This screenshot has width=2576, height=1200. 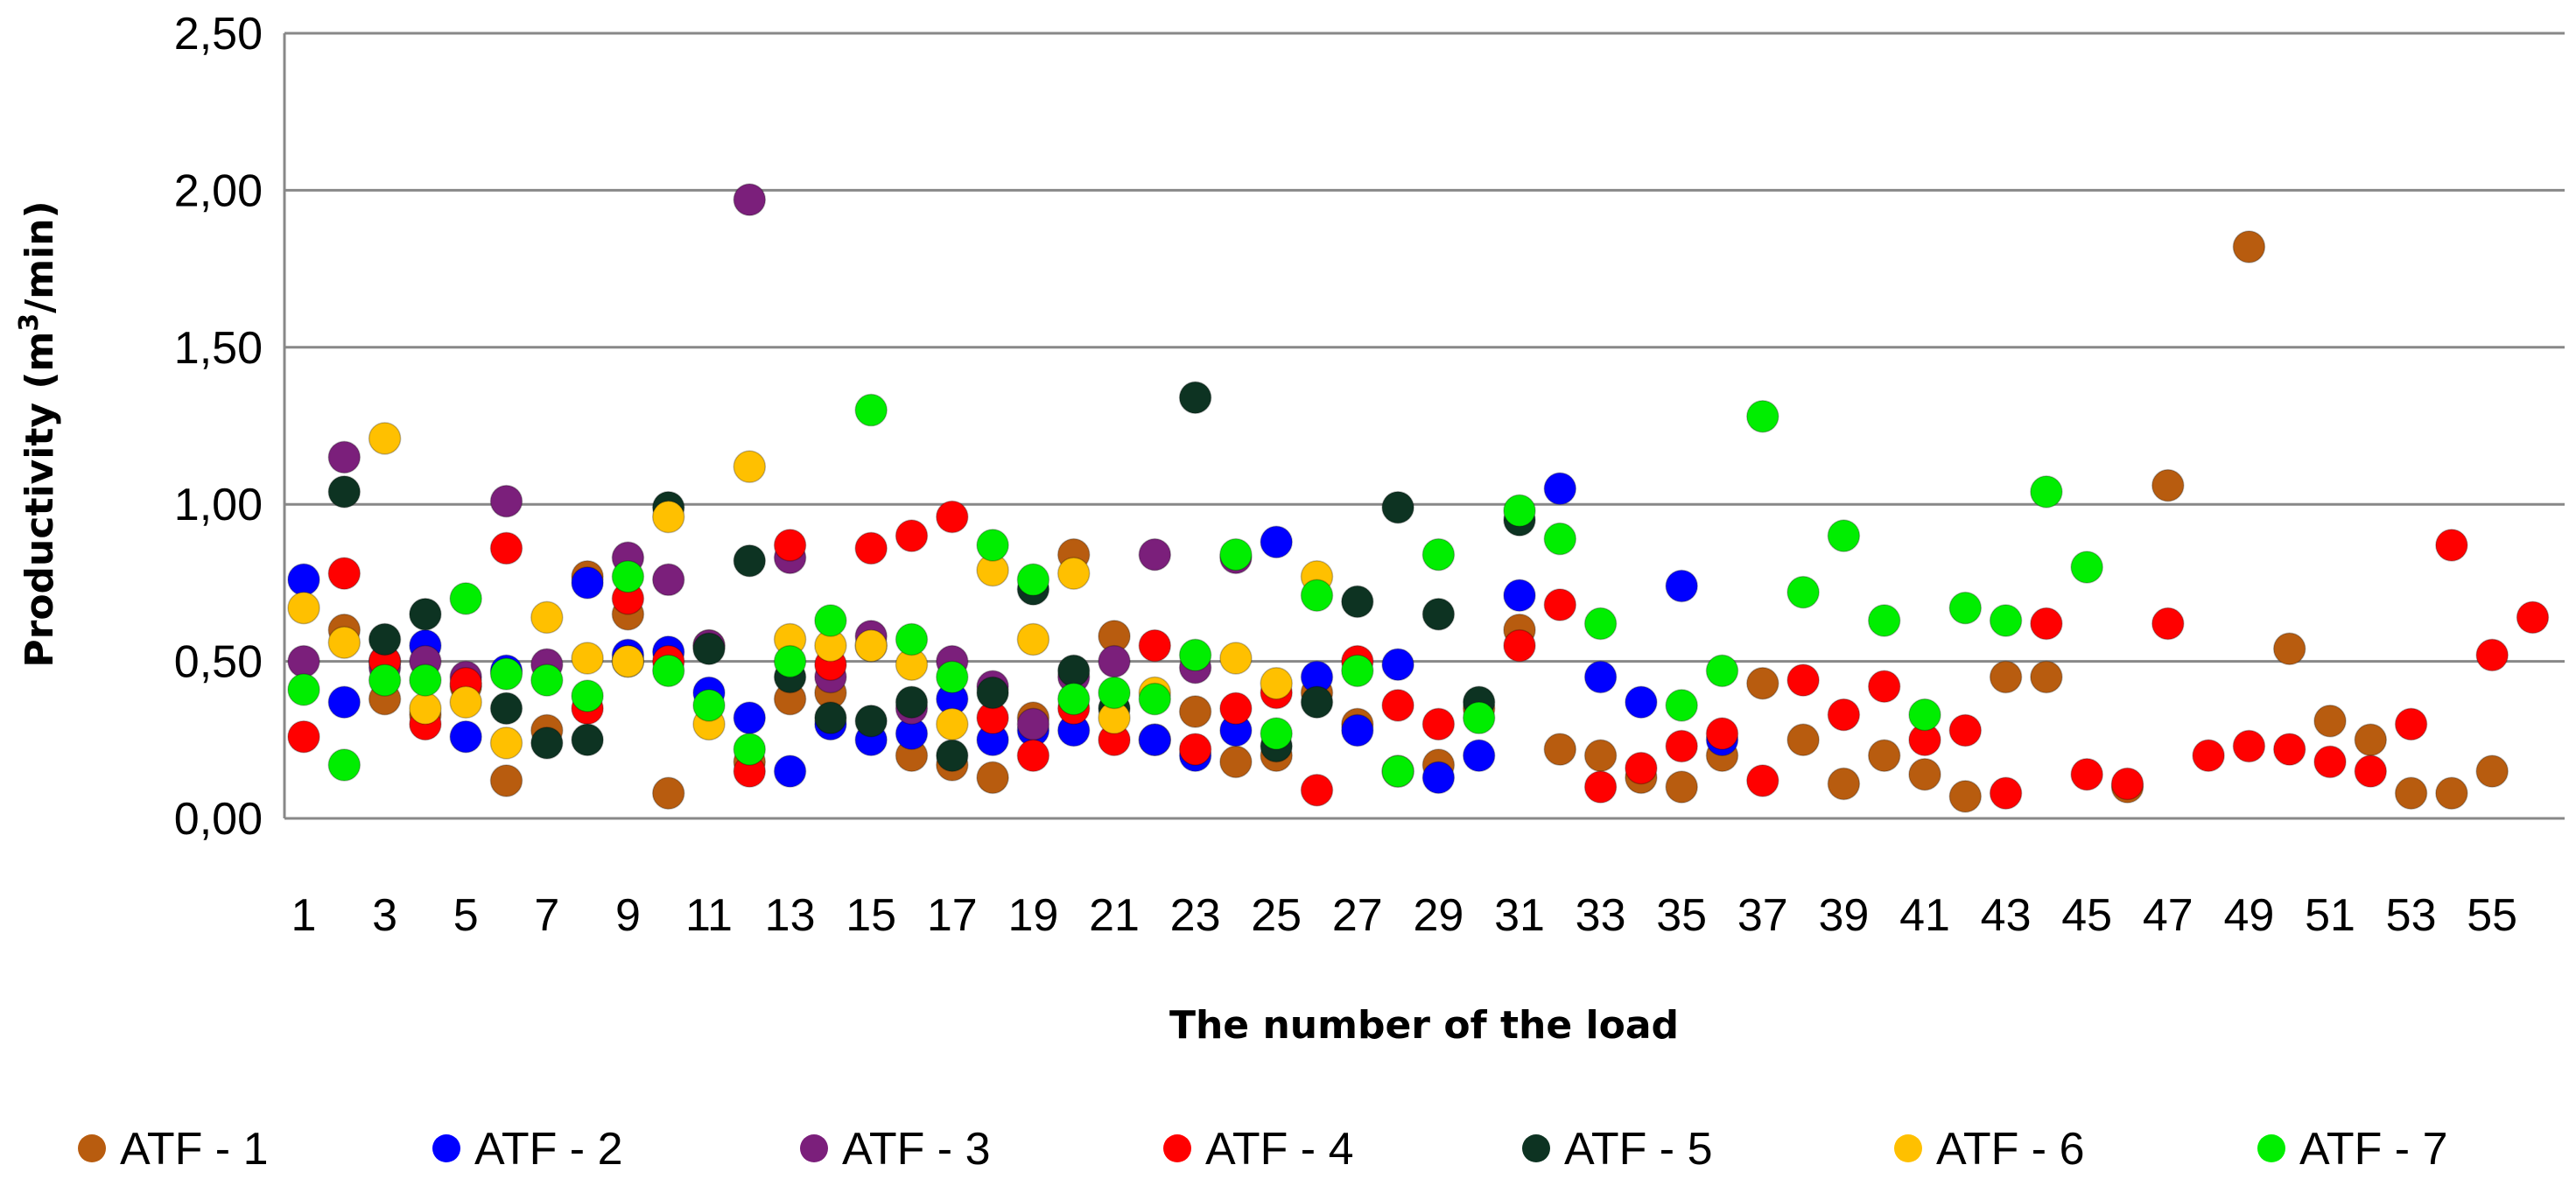 I want to click on legend-item: ATF - 6, so click(x=1989, y=1149).